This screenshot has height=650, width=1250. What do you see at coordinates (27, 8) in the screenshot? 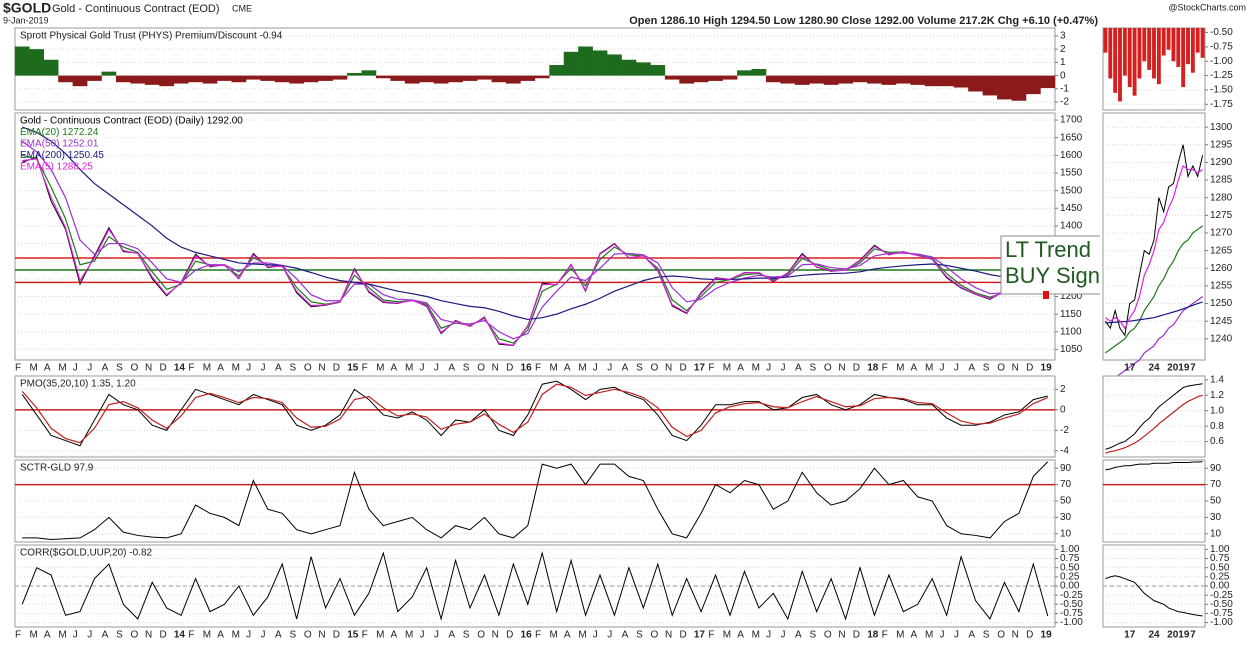
I see `symbol: $GOLD` at bounding box center [27, 8].